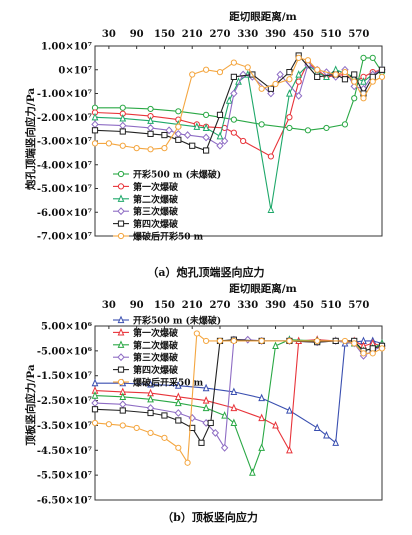 This screenshot has height=535, width=412. I want to click on y-tick-label: -4.50×10⁷, so click(64, 451).